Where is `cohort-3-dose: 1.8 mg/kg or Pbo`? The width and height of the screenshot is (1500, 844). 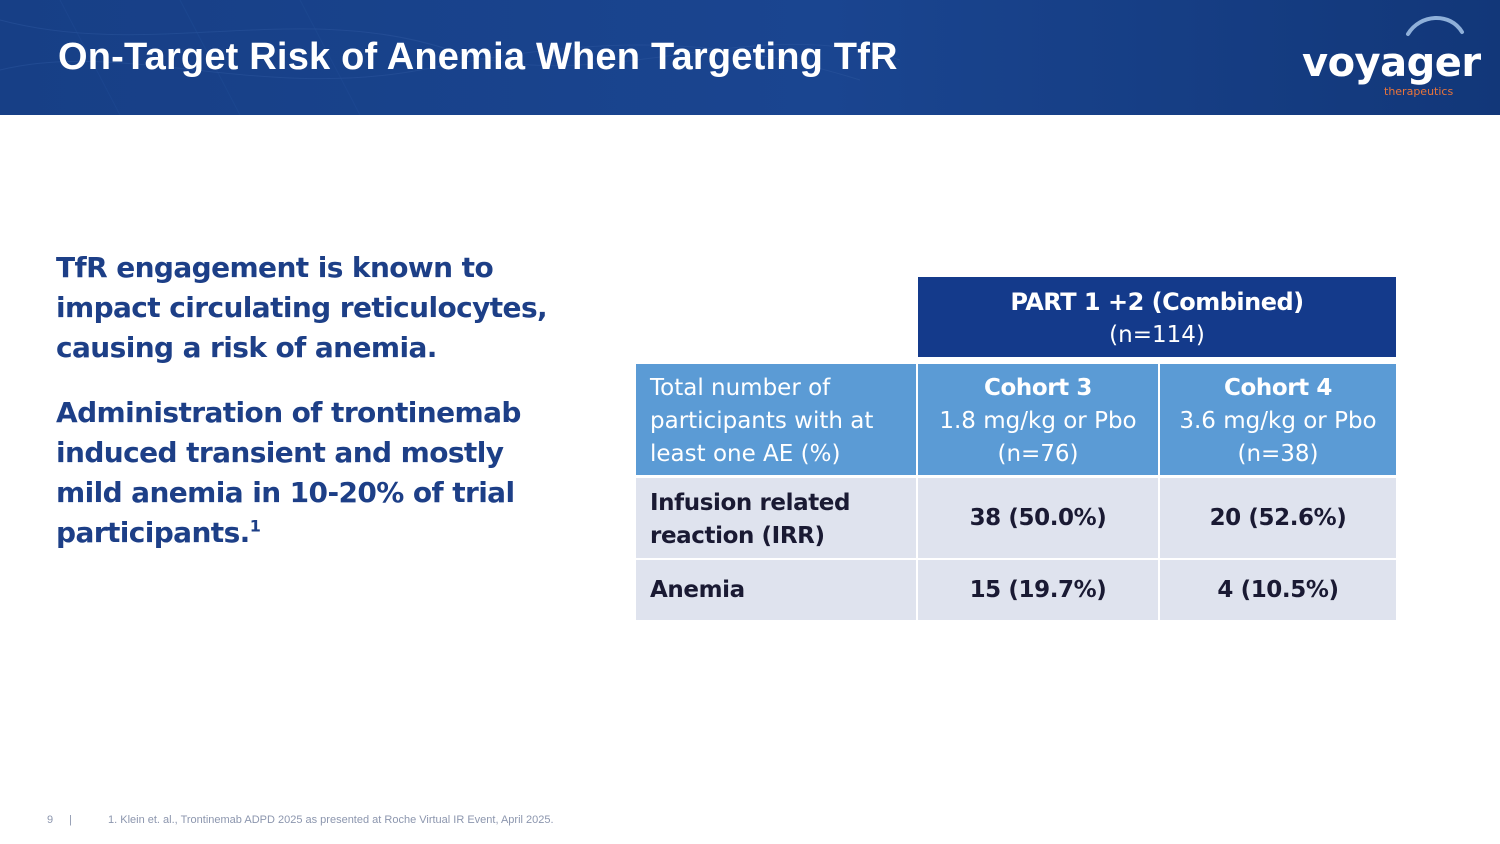
cohort-3-dose: 1.8 mg/kg or Pbo is located at coordinates (1038, 421).